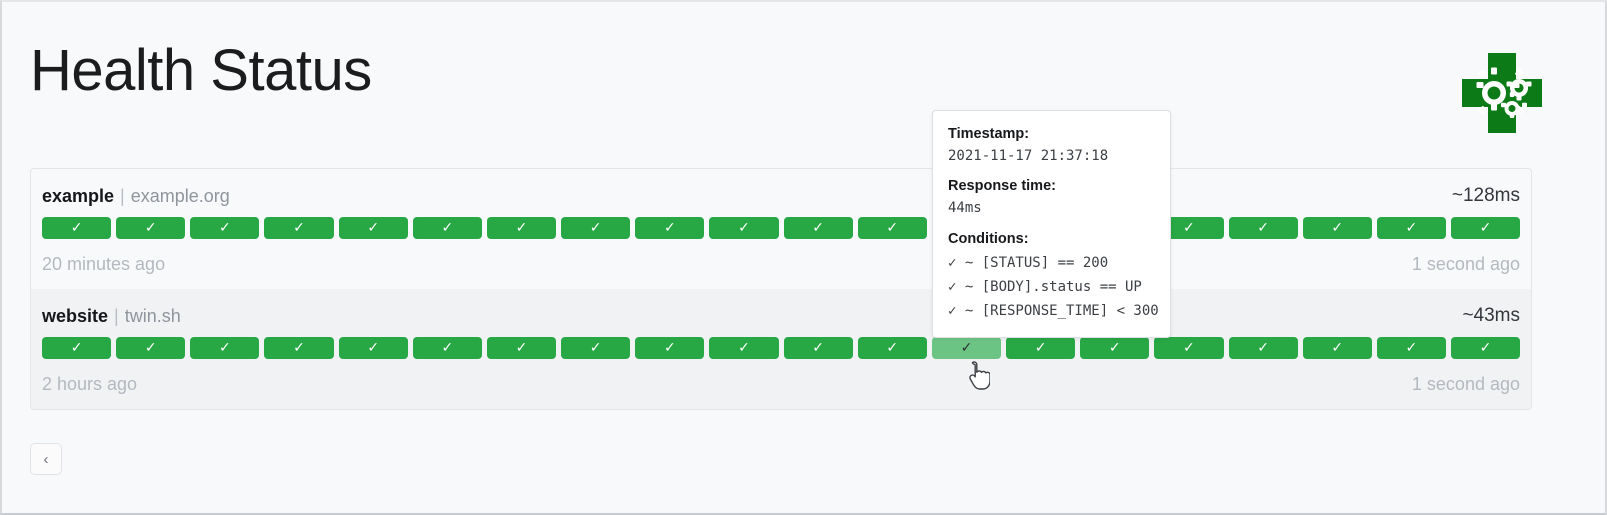 This screenshot has height=515, width=1607. I want to click on tooltip-timestamp-label: Timestamp:, so click(989, 134).